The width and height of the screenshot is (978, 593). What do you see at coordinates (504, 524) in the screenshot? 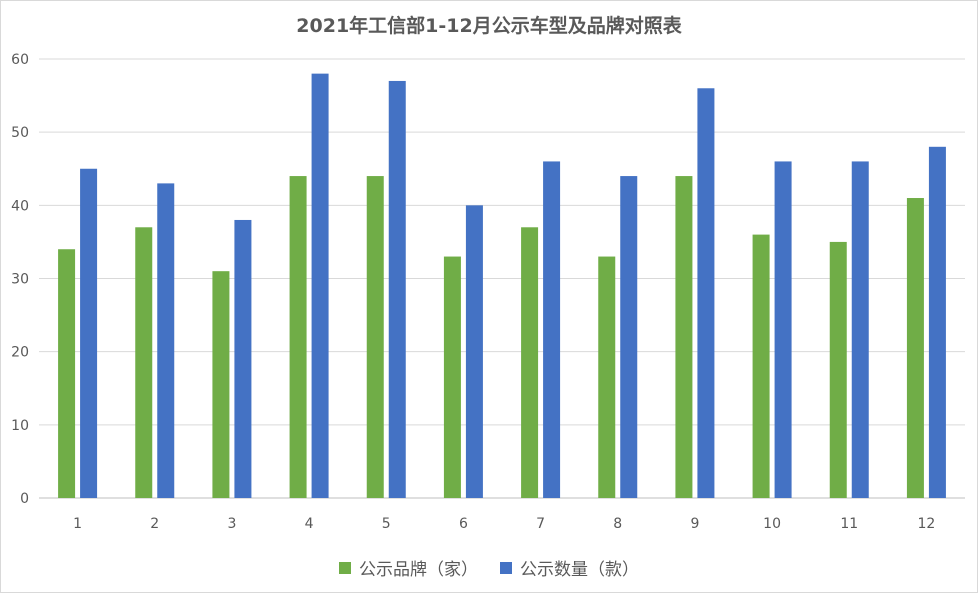
I see `x-axis-ticks: 1 2 3 4 5 6 7 8 9 10 11 12` at bounding box center [504, 524].